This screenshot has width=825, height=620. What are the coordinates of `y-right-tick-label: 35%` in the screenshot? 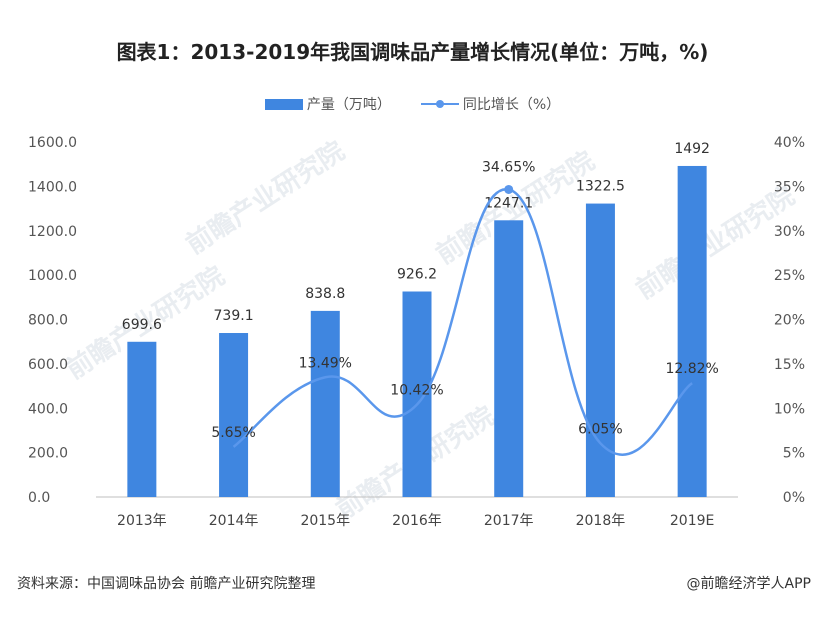 It's located at (789, 187).